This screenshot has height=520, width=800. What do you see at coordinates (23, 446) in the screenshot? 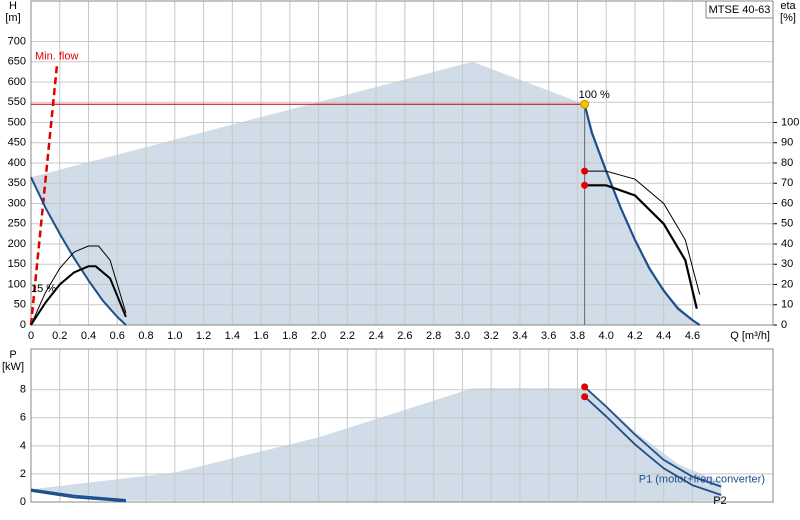
I see `y-tick-label: 4` at bounding box center [23, 446].